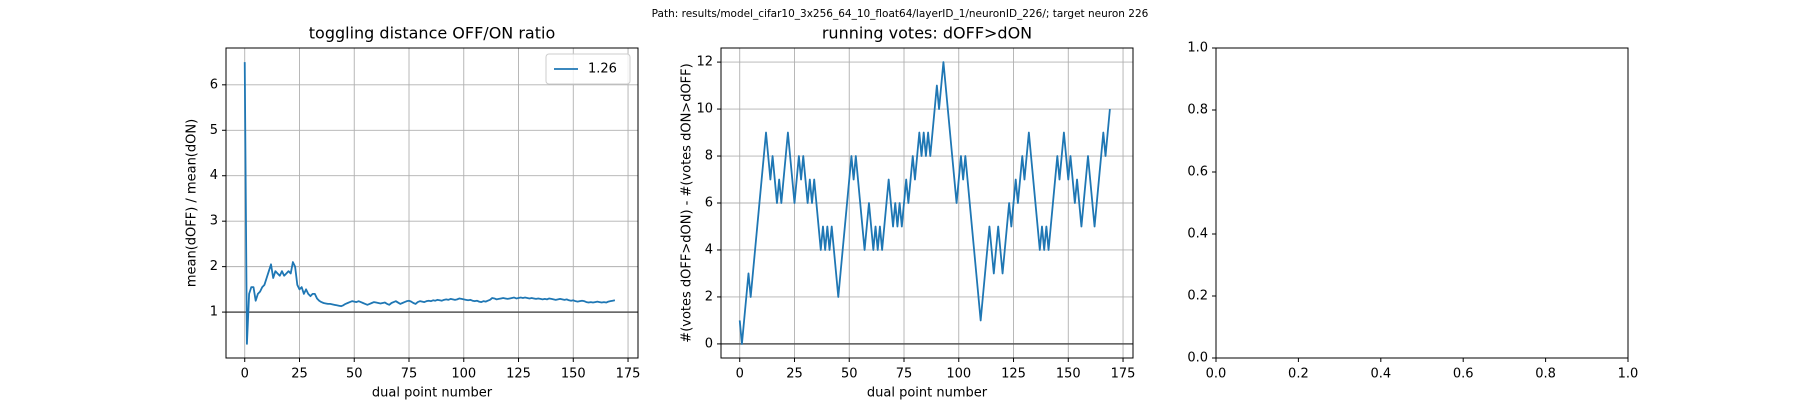 The width and height of the screenshot is (1800, 400). What do you see at coordinates (1380, 374) in the screenshot?
I see `x-tick-label: 0.4` at bounding box center [1380, 374].